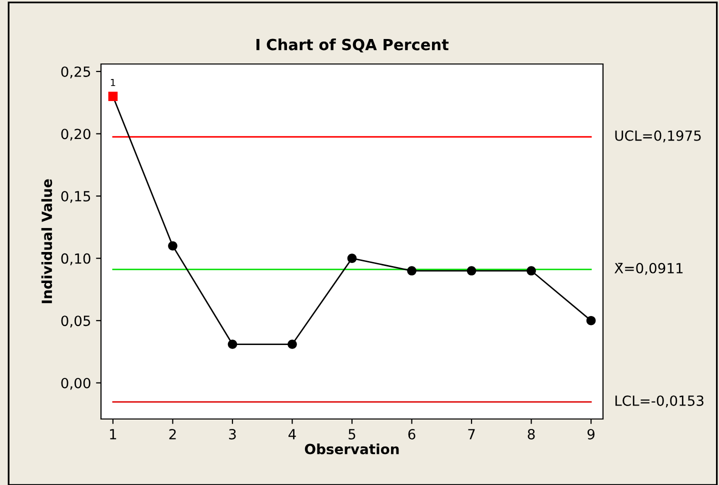 The height and width of the screenshot is (485, 719). What do you see at coordinates (172, 434) in the screenshot?
I see `x-tick-label: 2` at bounding box center [172, 434].